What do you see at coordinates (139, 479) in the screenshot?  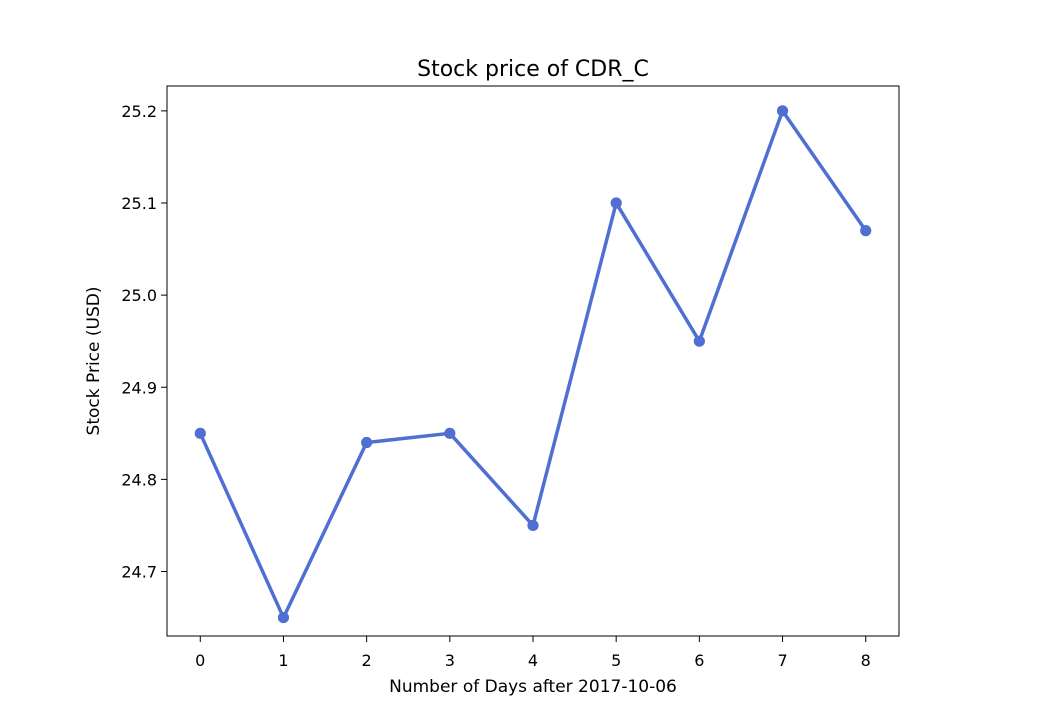 I see `y-tick-label: 24.8` at bounding box center [139, 479].